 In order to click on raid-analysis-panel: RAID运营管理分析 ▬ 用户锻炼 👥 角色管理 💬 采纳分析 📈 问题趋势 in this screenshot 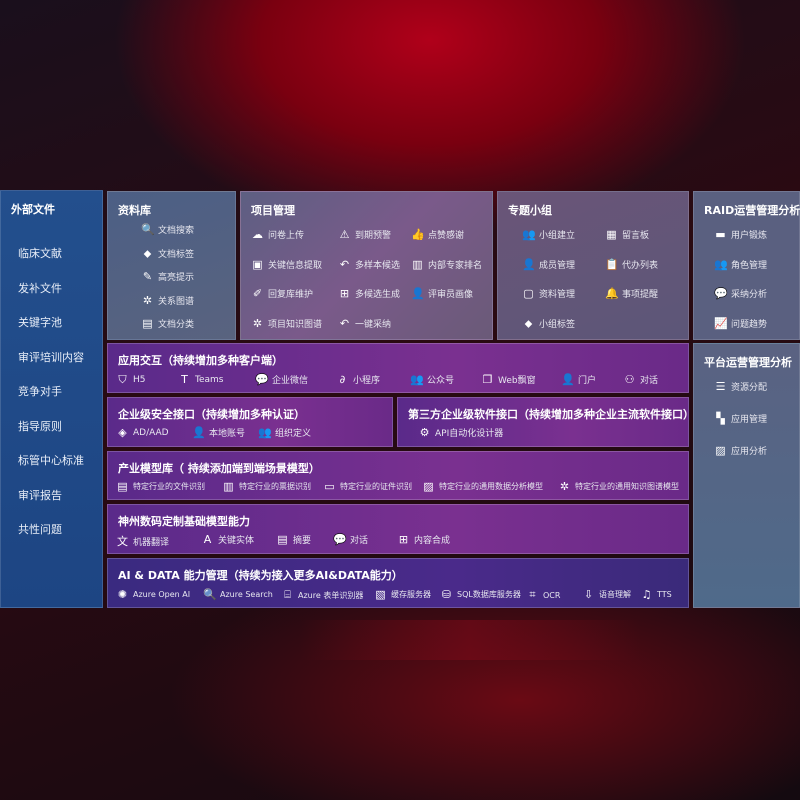, I will do `click(746, 265)`.